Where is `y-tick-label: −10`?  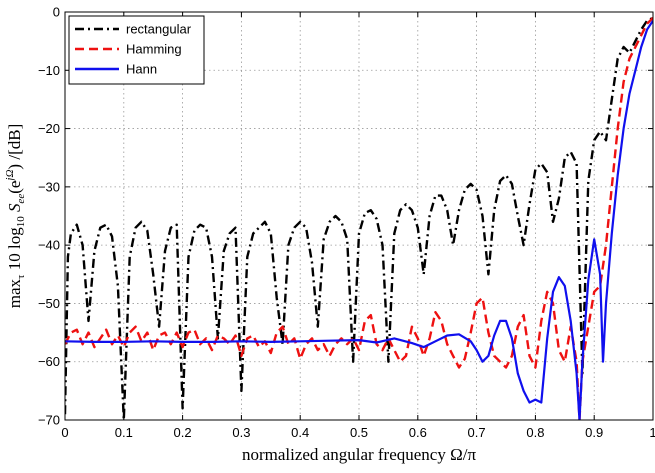
y-tick-label: −10 is located at coordinates (49, 70).